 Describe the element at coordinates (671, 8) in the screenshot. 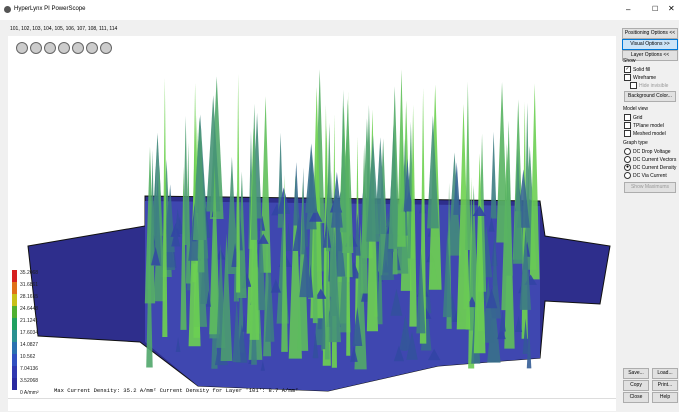

I see `close-window-button: ✕` at that location.